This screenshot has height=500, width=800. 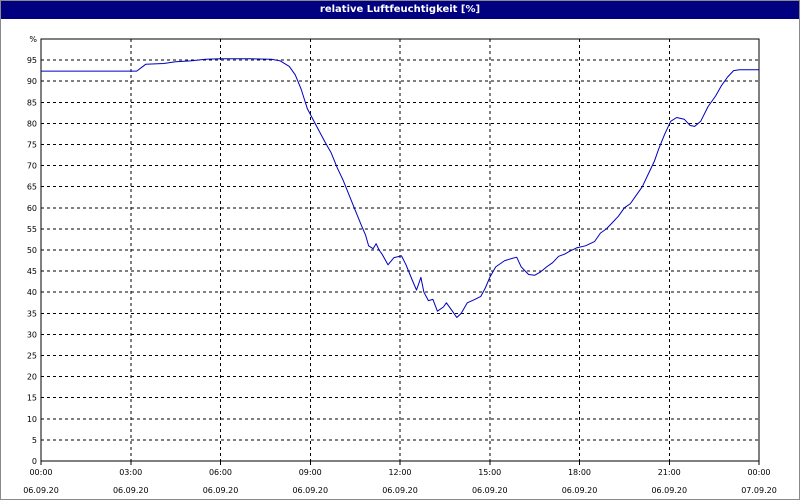 I want to click on y-tick-label: 80, so click(x=32, y=123).